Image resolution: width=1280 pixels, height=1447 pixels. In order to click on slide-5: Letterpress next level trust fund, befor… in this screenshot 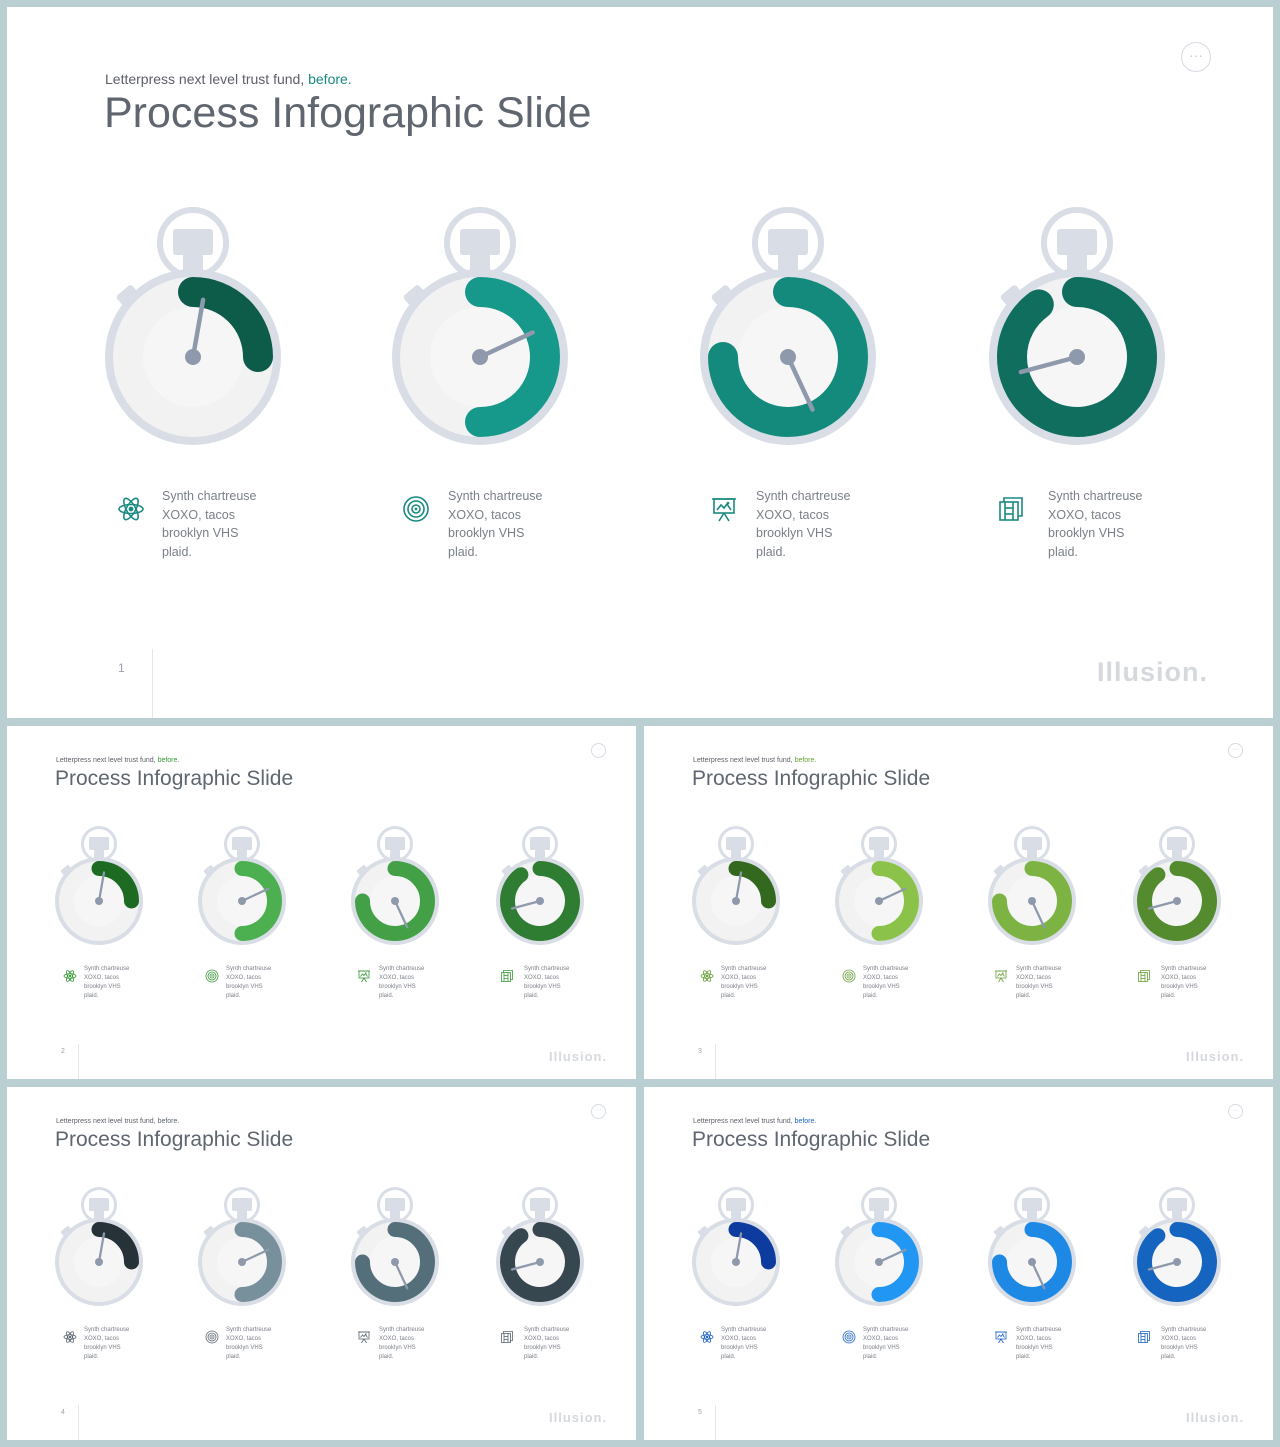, I will do `click(958, 1263)`.